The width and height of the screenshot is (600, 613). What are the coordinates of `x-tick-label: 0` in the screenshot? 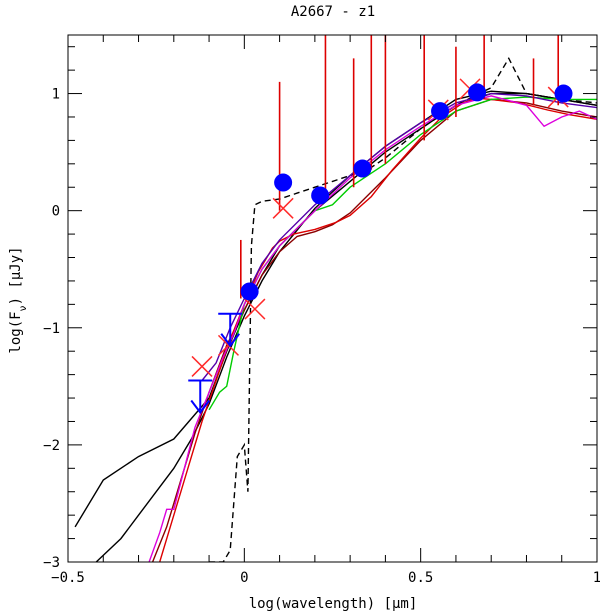 It's located at (244, 578).